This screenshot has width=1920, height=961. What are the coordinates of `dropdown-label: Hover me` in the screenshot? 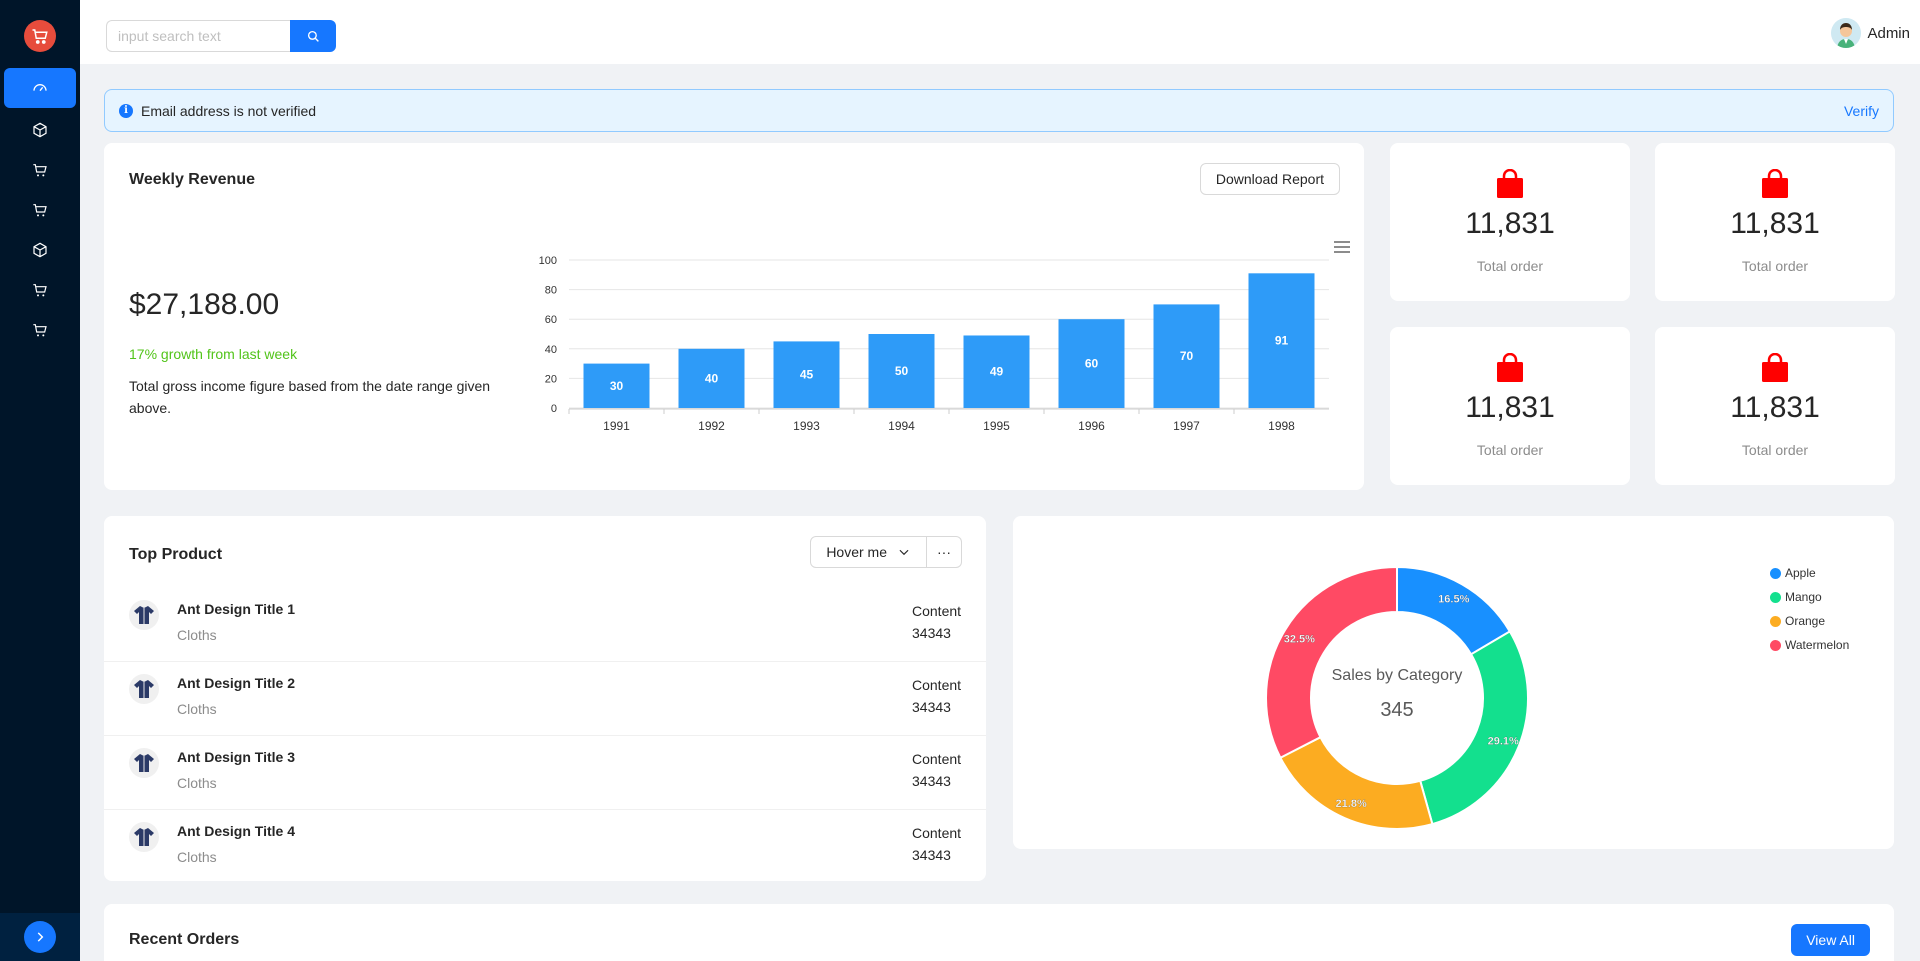 It's located at (856, 552).